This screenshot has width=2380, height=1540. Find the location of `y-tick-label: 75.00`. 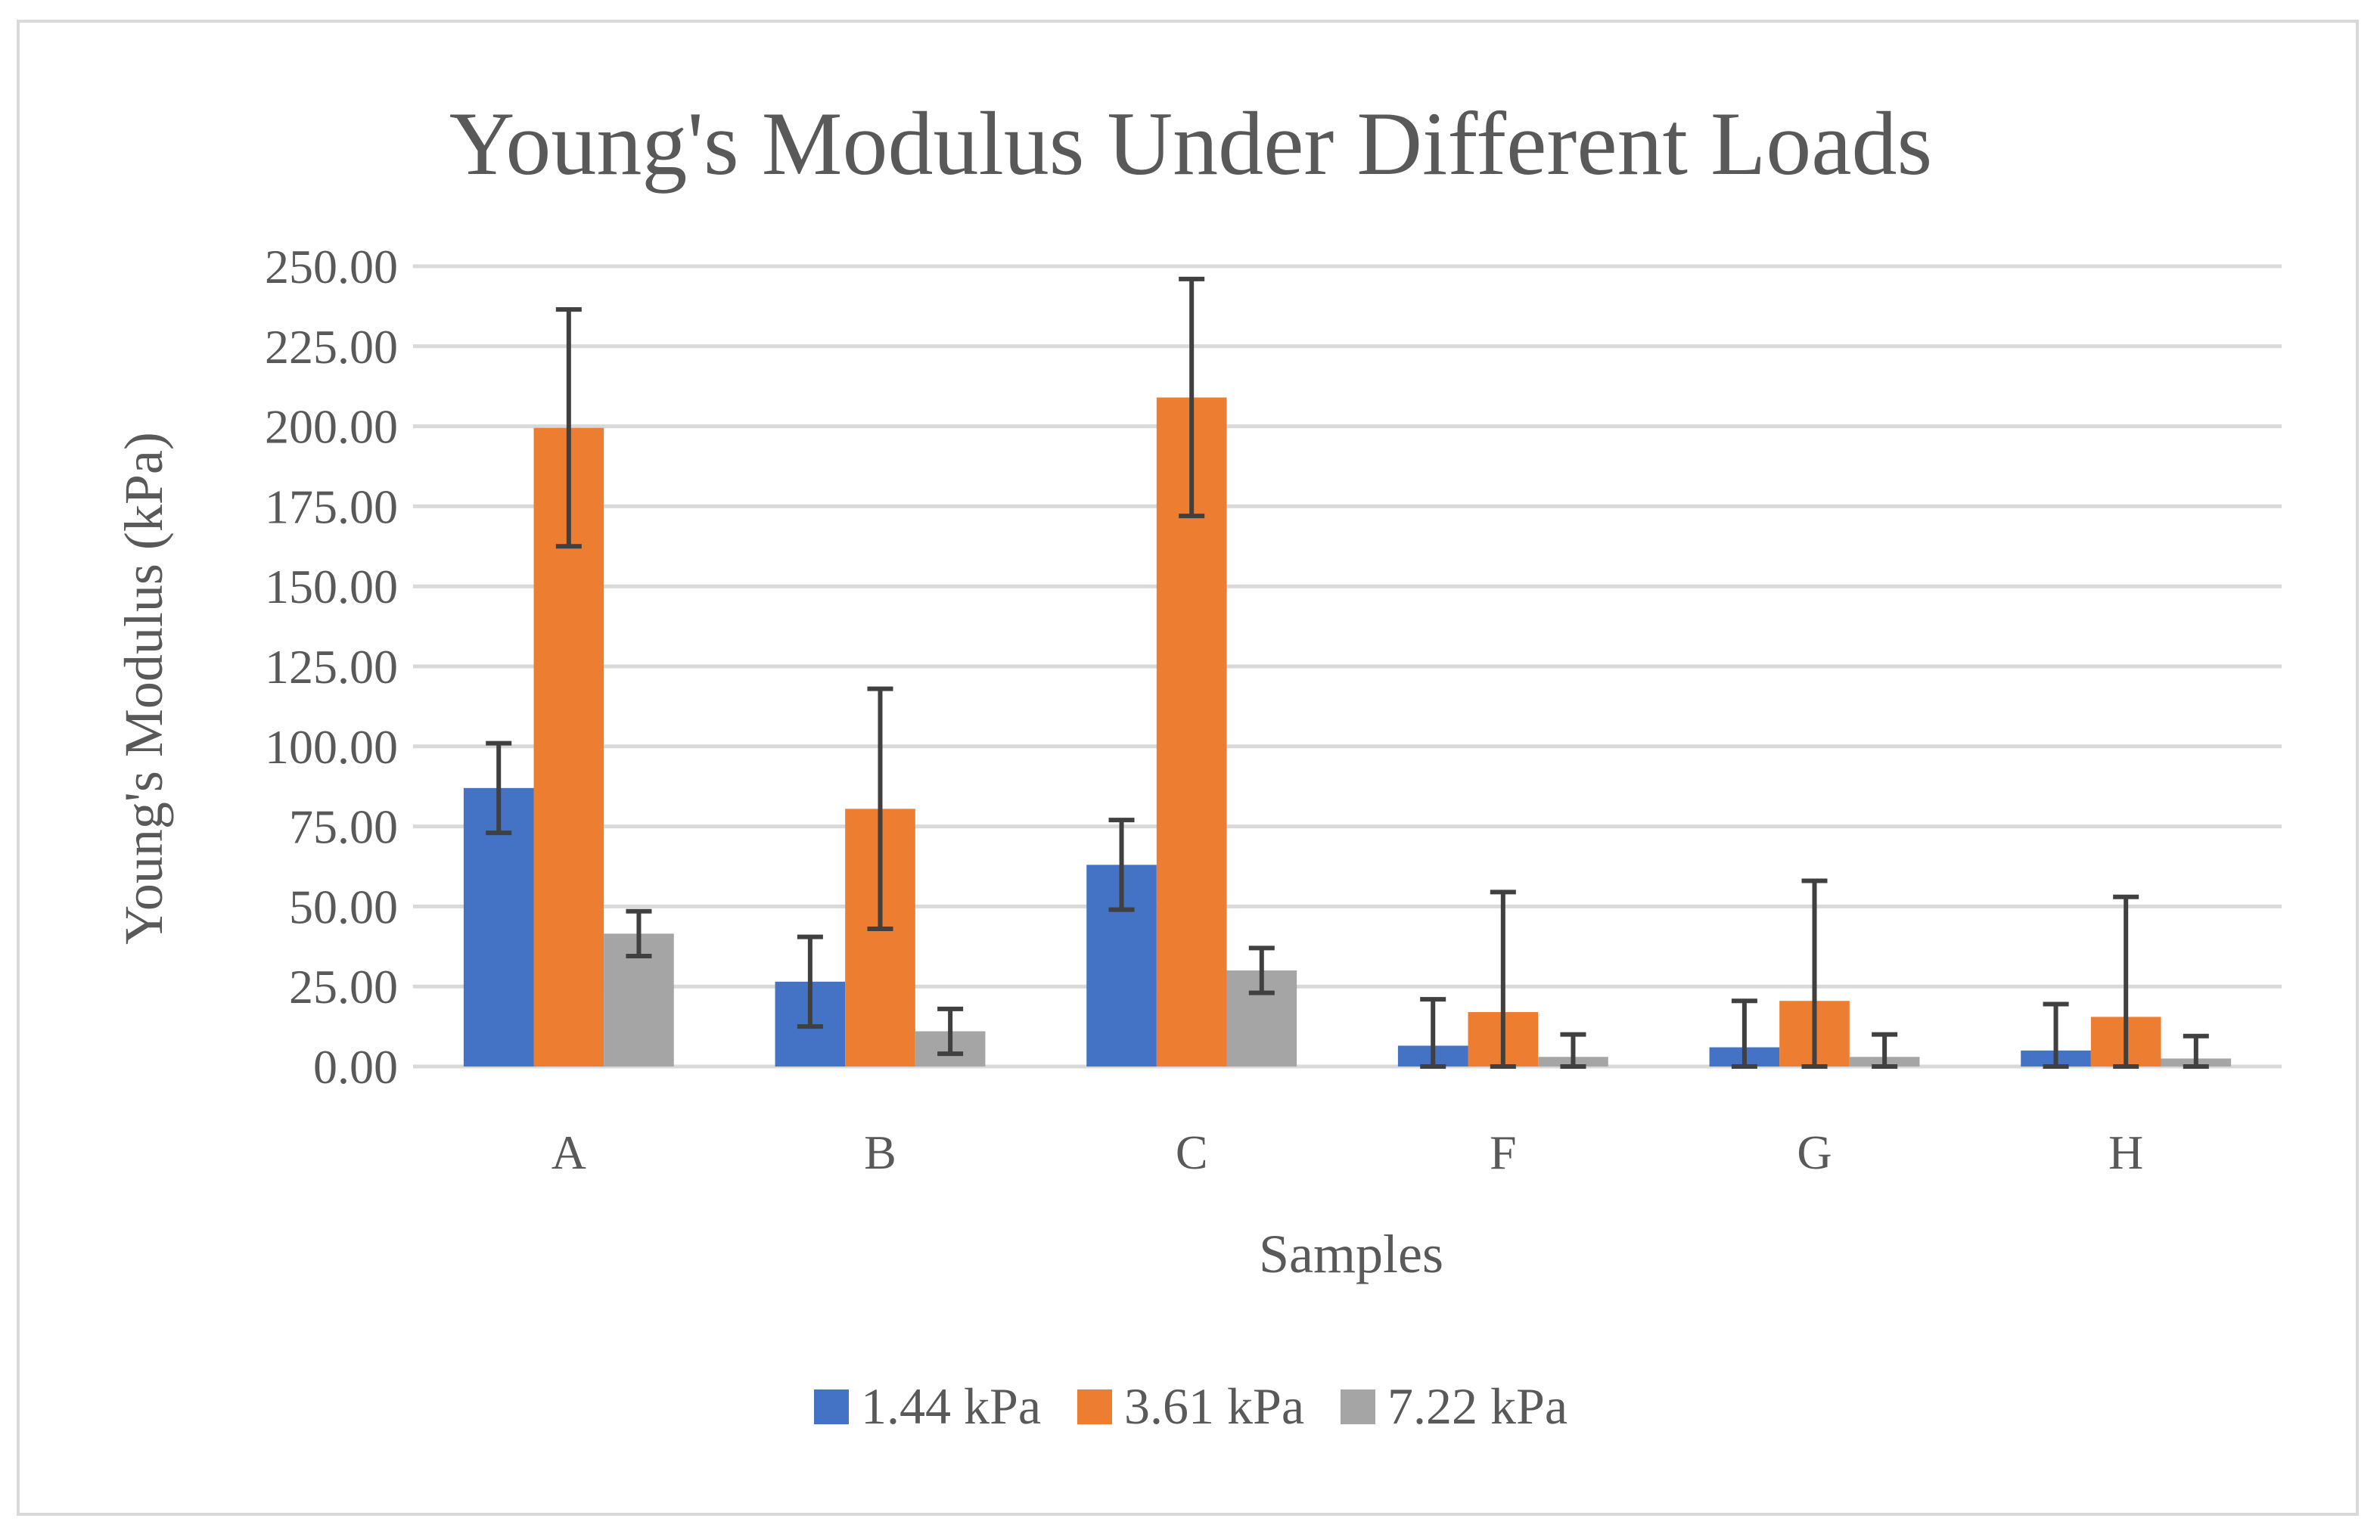

y-tick-label: 75.00 is located at coordinates (343, 827).